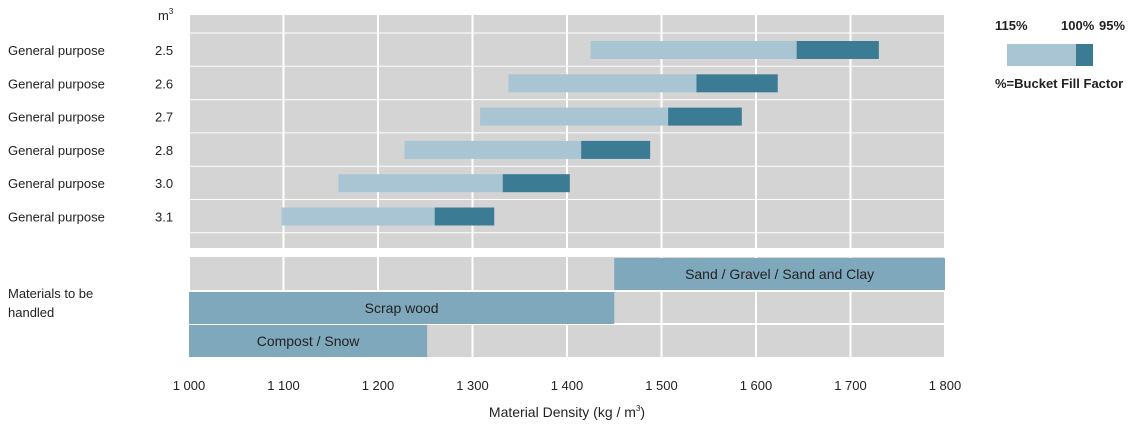 The height and width of the screenshot is (433, 1141). I want to click on bucket-capacity-label: 2.5, so click(164, 50).